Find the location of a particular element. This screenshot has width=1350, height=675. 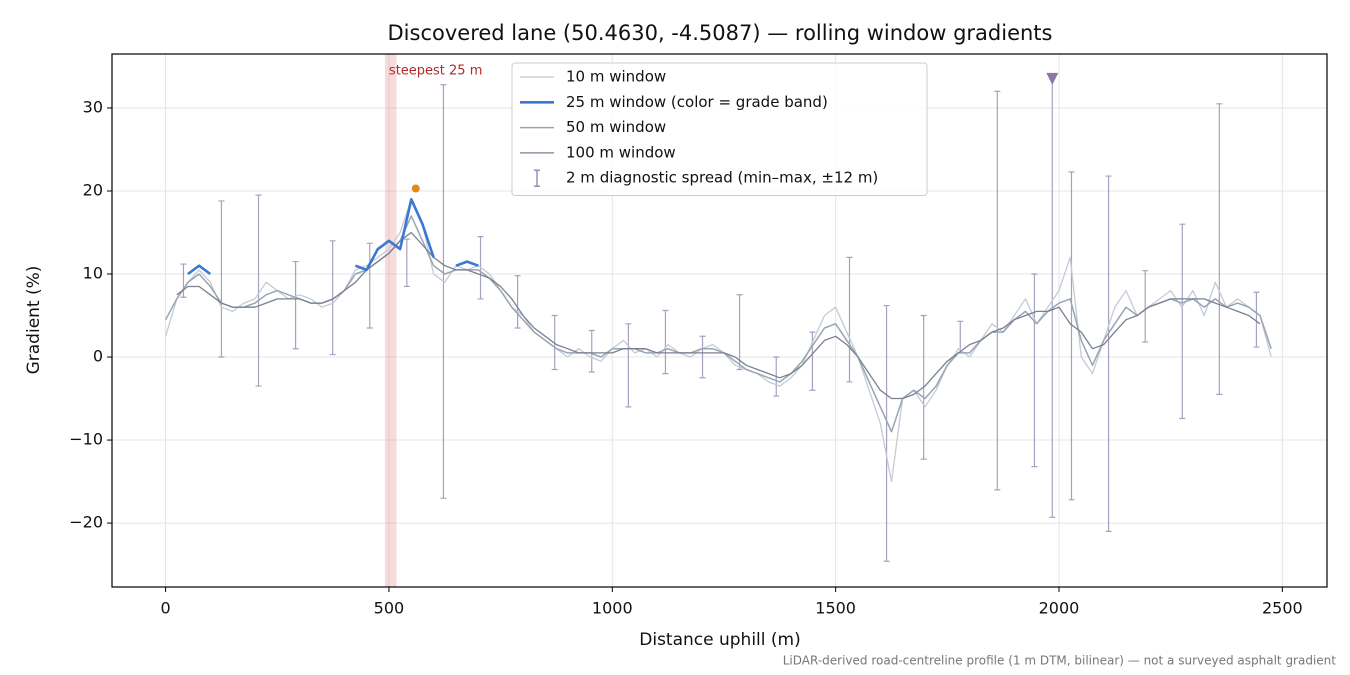

y-tick-label: 0 is located at coordinates (98, 356).